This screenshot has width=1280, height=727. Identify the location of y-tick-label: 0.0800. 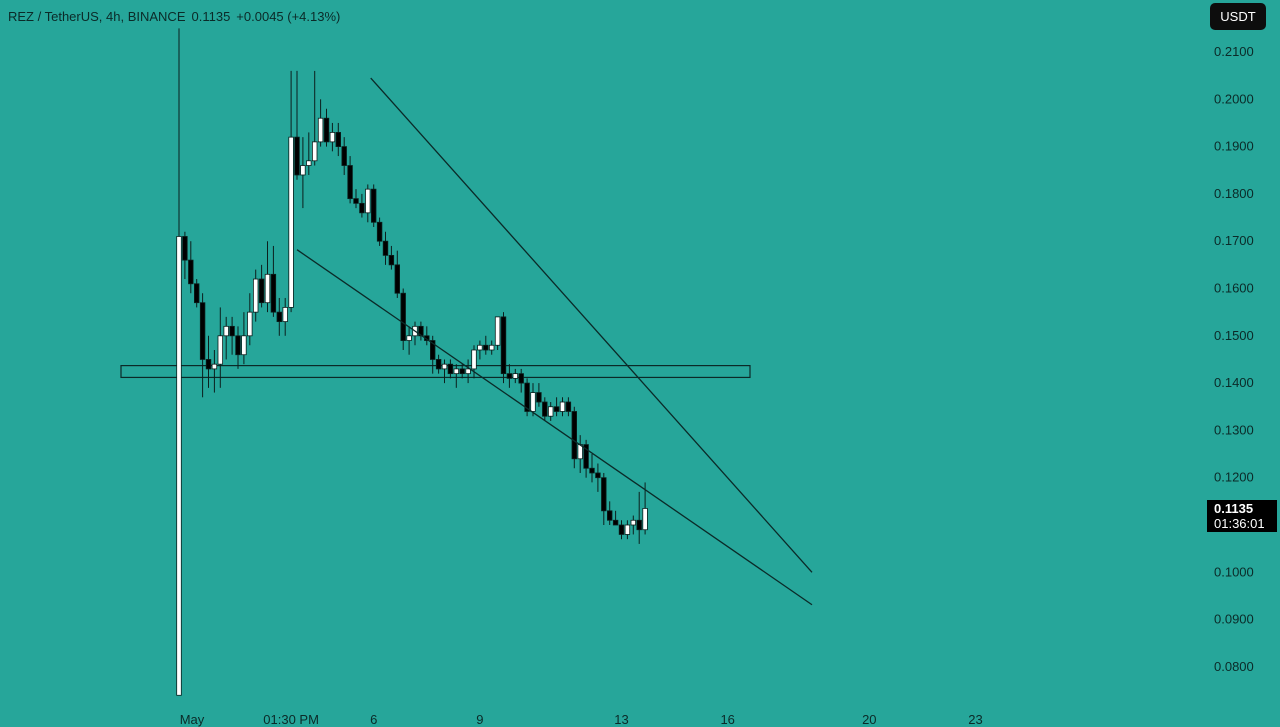
(1234, 666).